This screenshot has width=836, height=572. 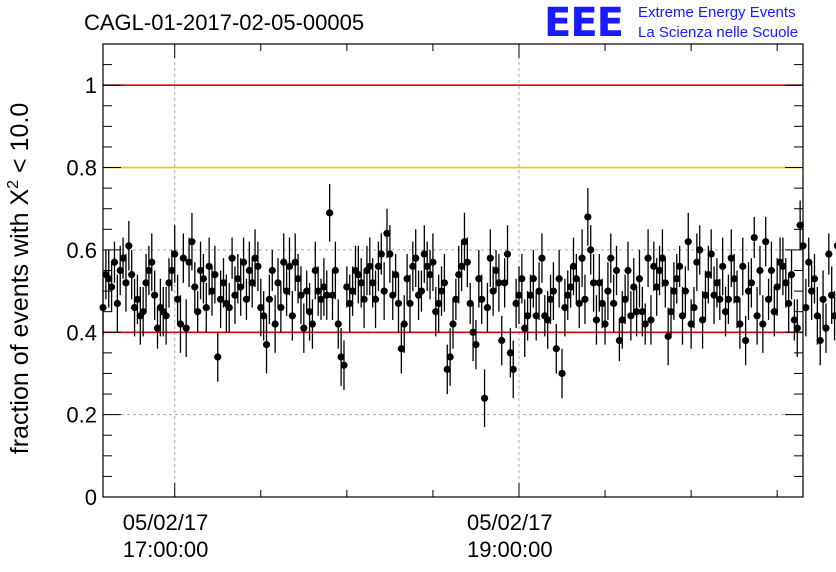 I want to click on x-tick-label-time: 19:00:00, so click(x=510, y=549).